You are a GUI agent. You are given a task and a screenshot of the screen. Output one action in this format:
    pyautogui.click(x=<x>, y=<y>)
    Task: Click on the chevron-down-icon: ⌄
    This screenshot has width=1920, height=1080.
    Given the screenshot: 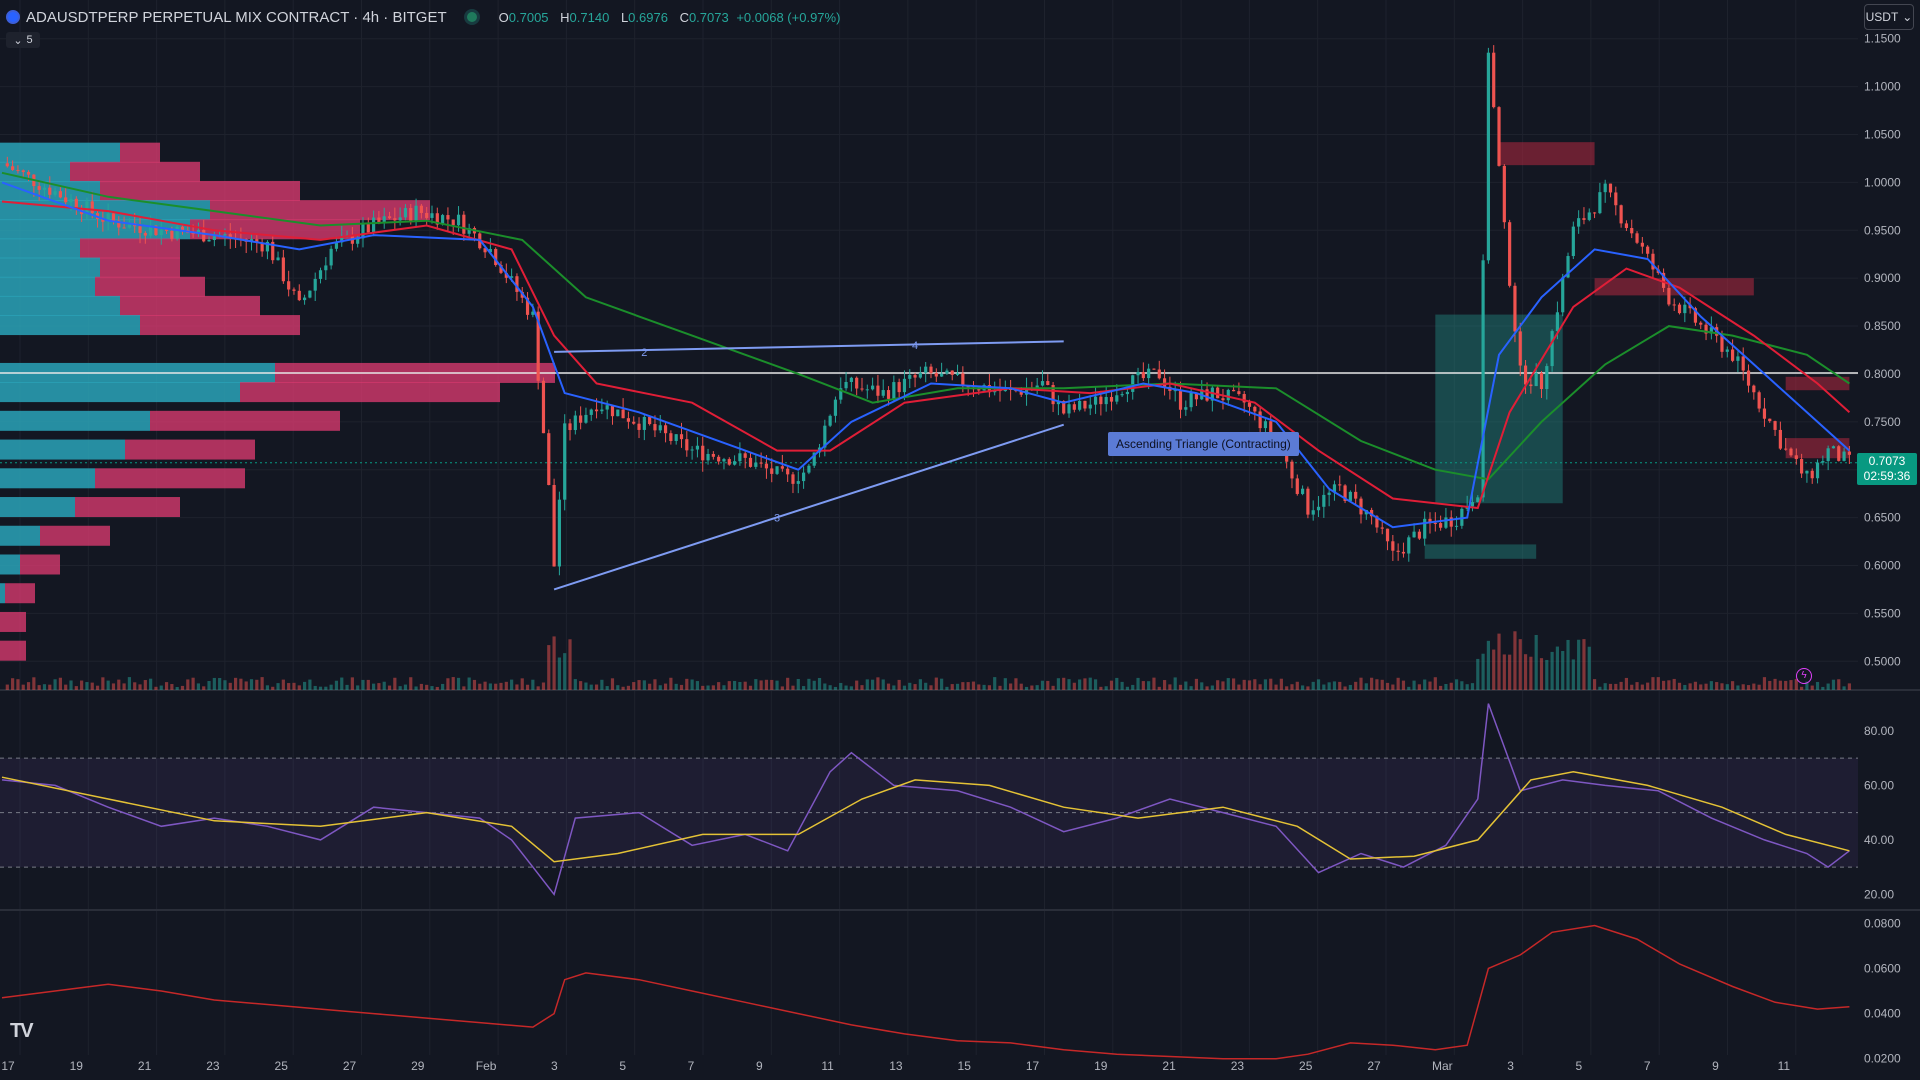 What is the action you would take?
    pyautogui.click(x=1907, y=17)
    